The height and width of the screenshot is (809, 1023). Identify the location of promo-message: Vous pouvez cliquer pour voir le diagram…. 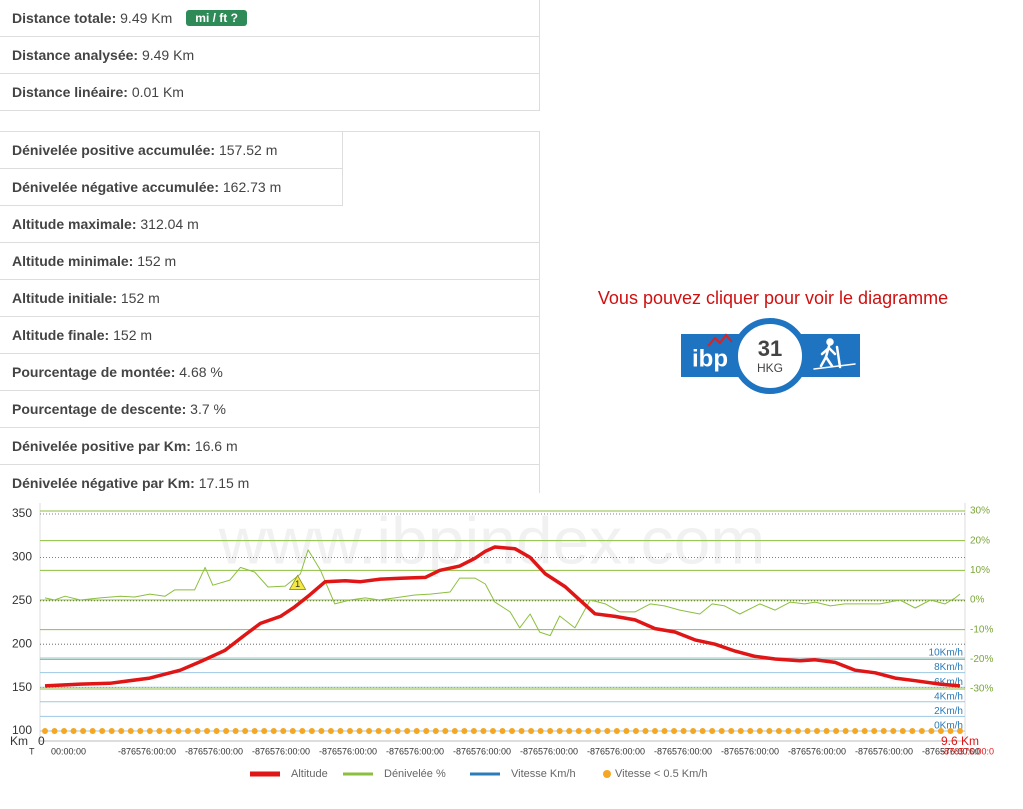
(773, 298).